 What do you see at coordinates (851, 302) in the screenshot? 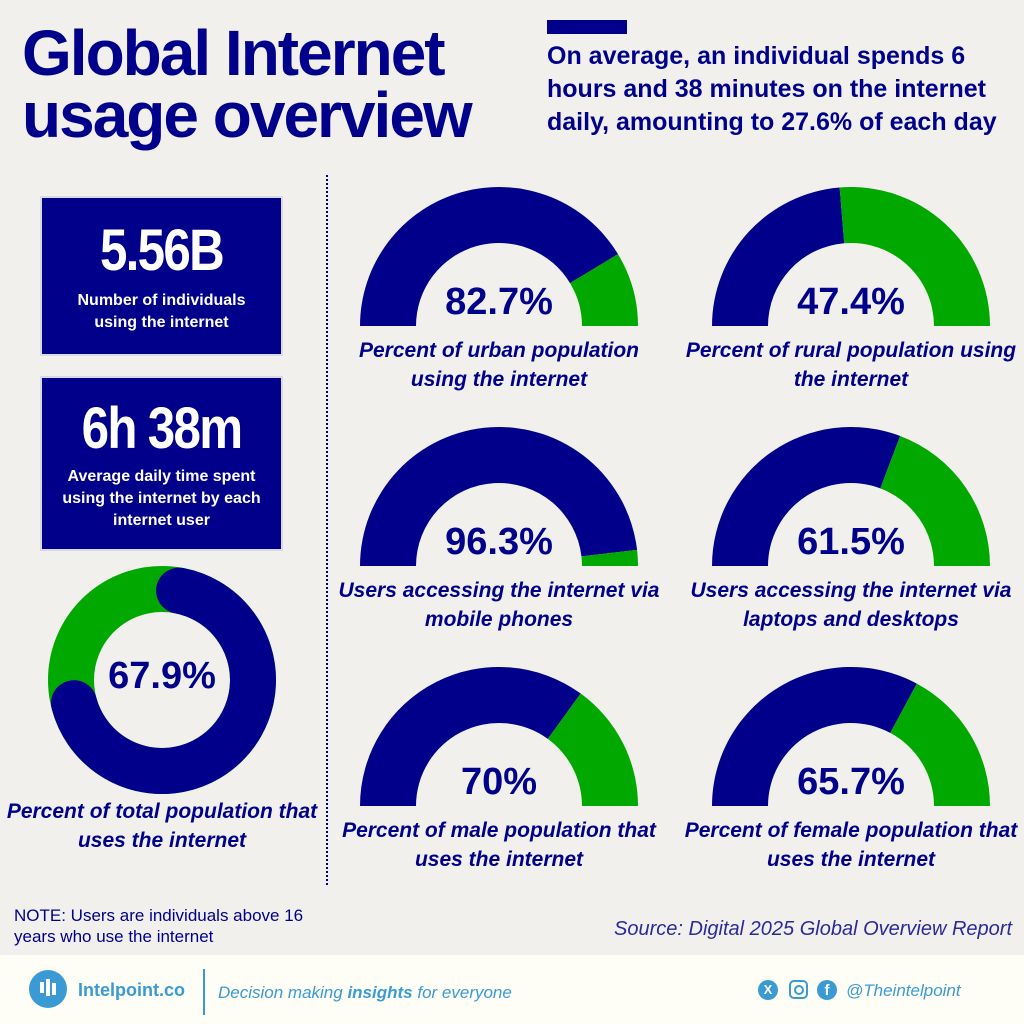
I see `gauge-value-label: 47.4%` at bounding box center [851, 302].